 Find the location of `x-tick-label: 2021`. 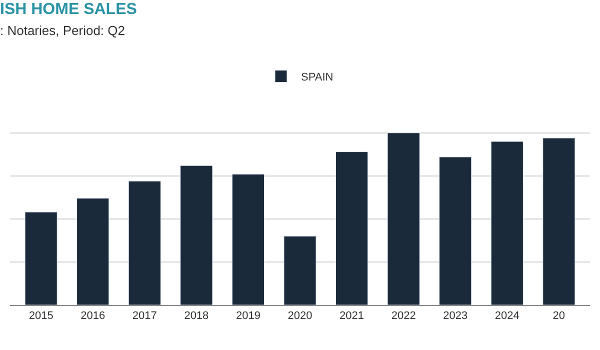

x-tick-label: 2021 is located at coordinates (352, 316).